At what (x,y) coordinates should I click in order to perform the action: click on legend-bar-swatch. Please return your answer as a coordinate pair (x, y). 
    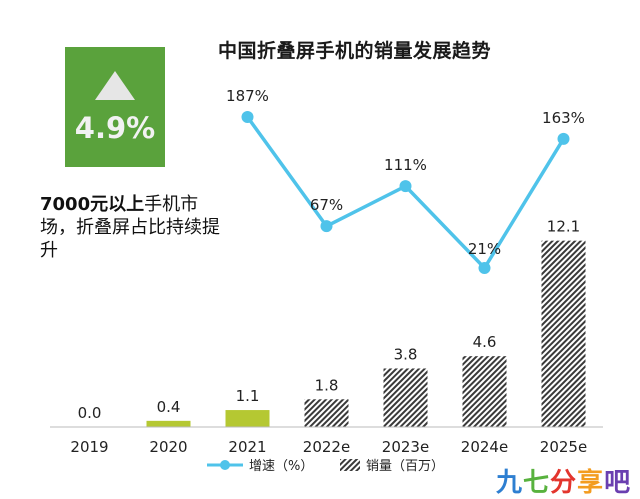
    Looking at the image, I should click on (350, 465).